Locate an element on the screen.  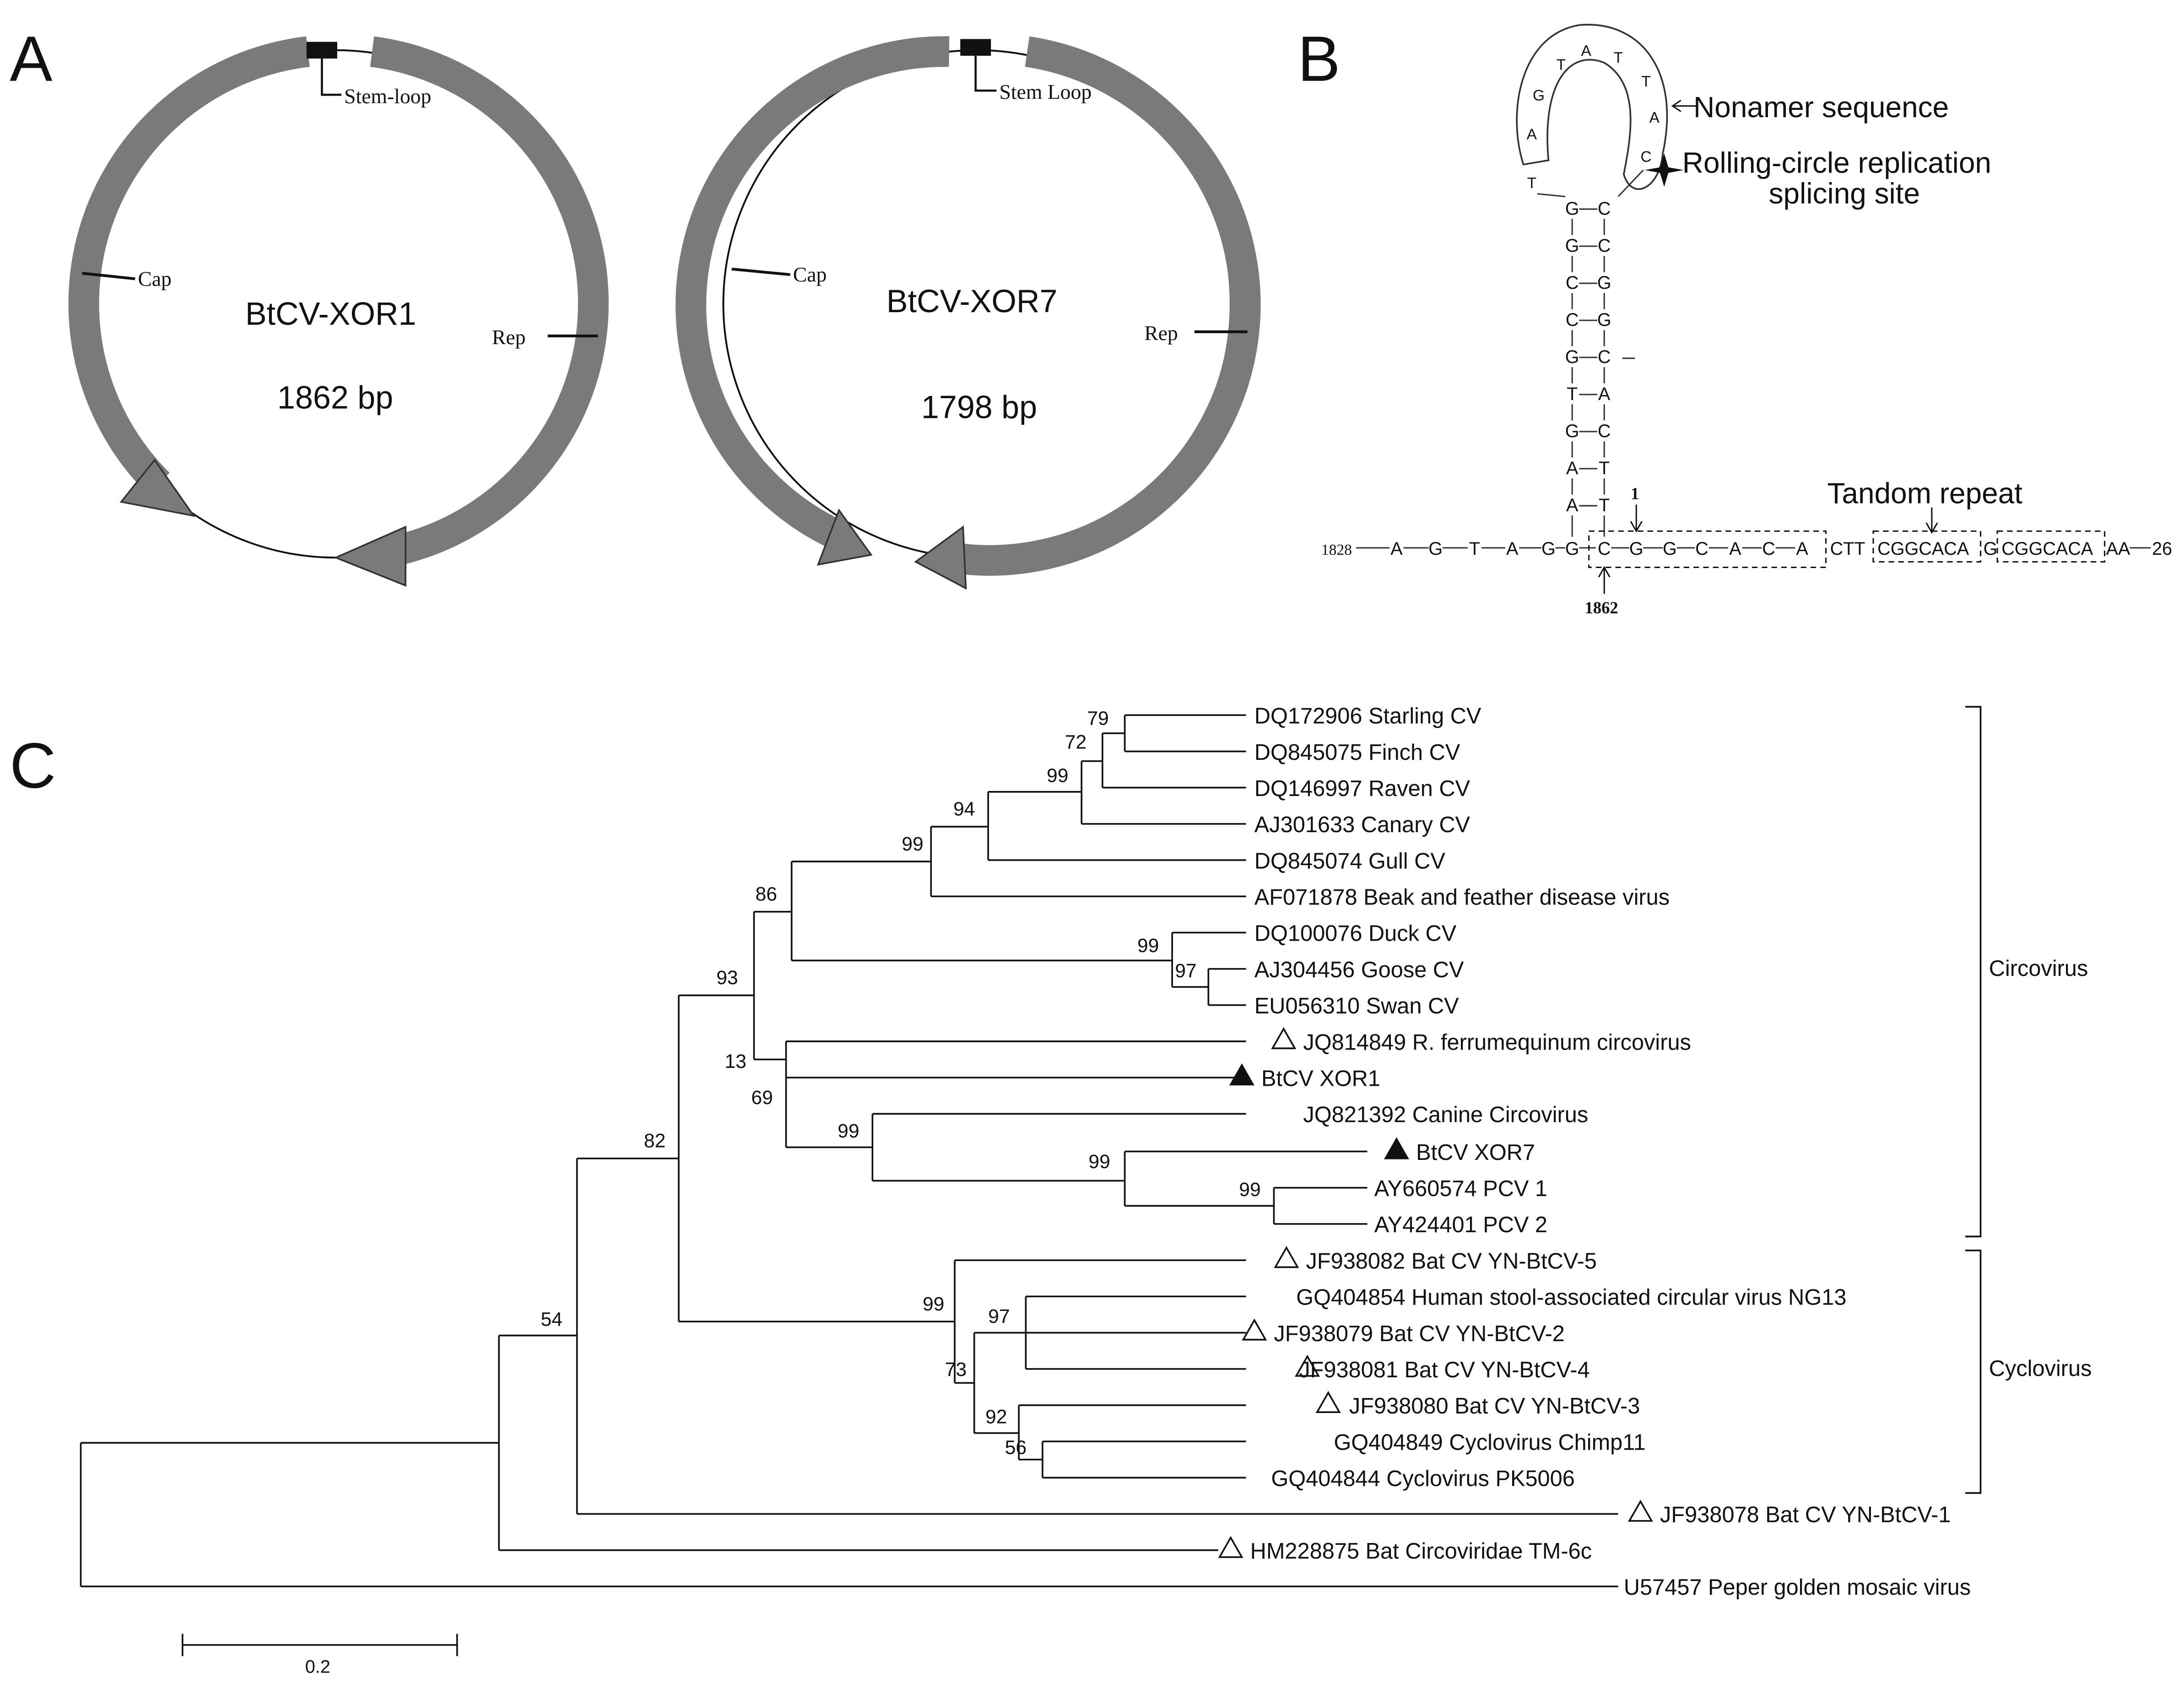
genome-name-xor7: BtCV-XOR7 is located at coordinates (972, 301).